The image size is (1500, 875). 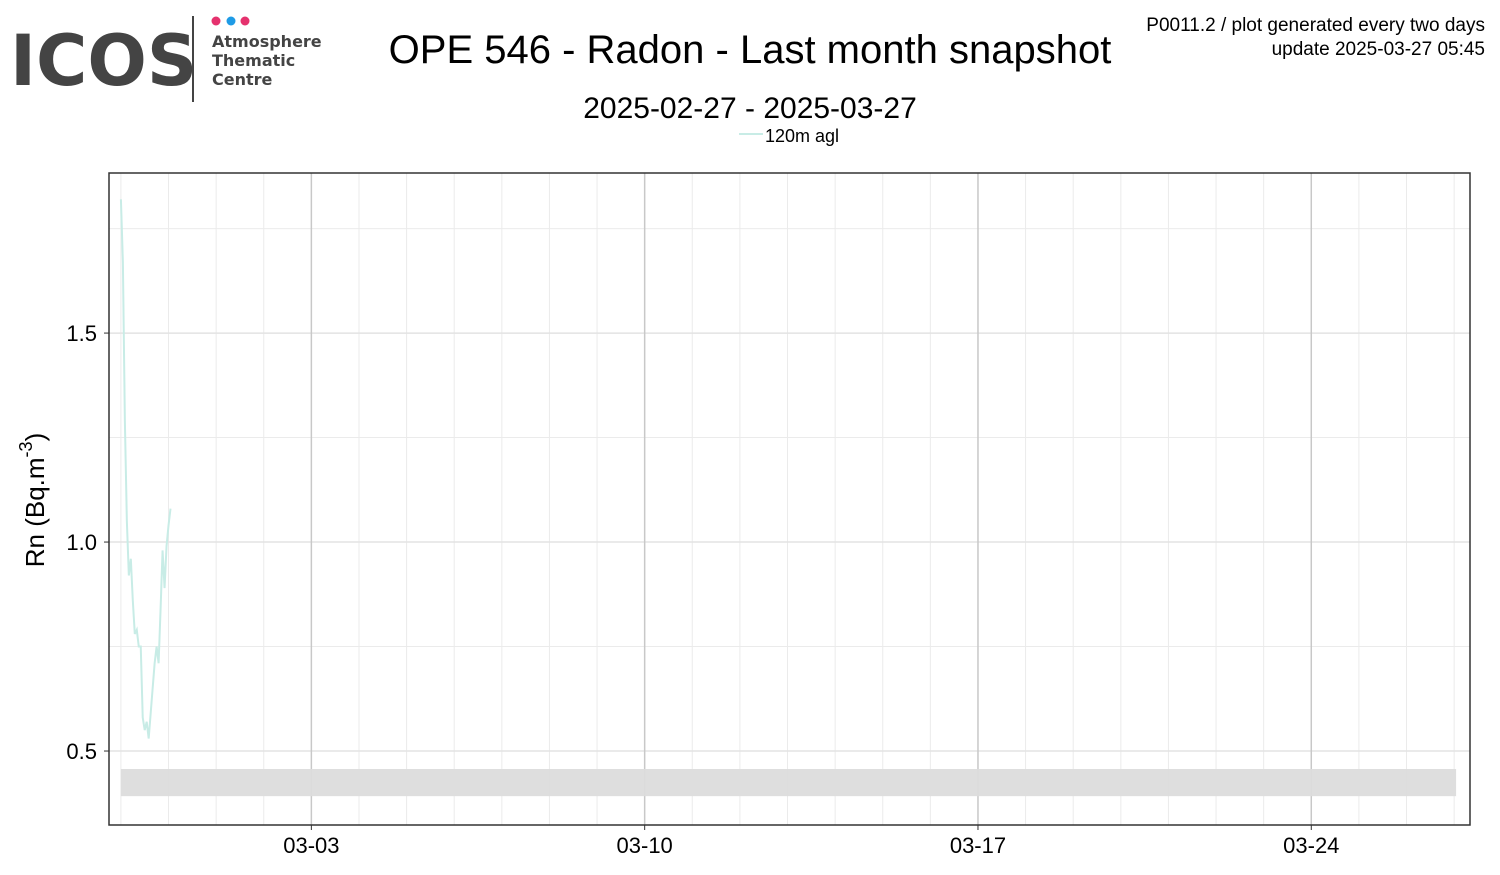 What do you see at coordinates (802, 136) in the screenshot?
I see `legend-label: 120m agl` at bounding box center [802, 136].